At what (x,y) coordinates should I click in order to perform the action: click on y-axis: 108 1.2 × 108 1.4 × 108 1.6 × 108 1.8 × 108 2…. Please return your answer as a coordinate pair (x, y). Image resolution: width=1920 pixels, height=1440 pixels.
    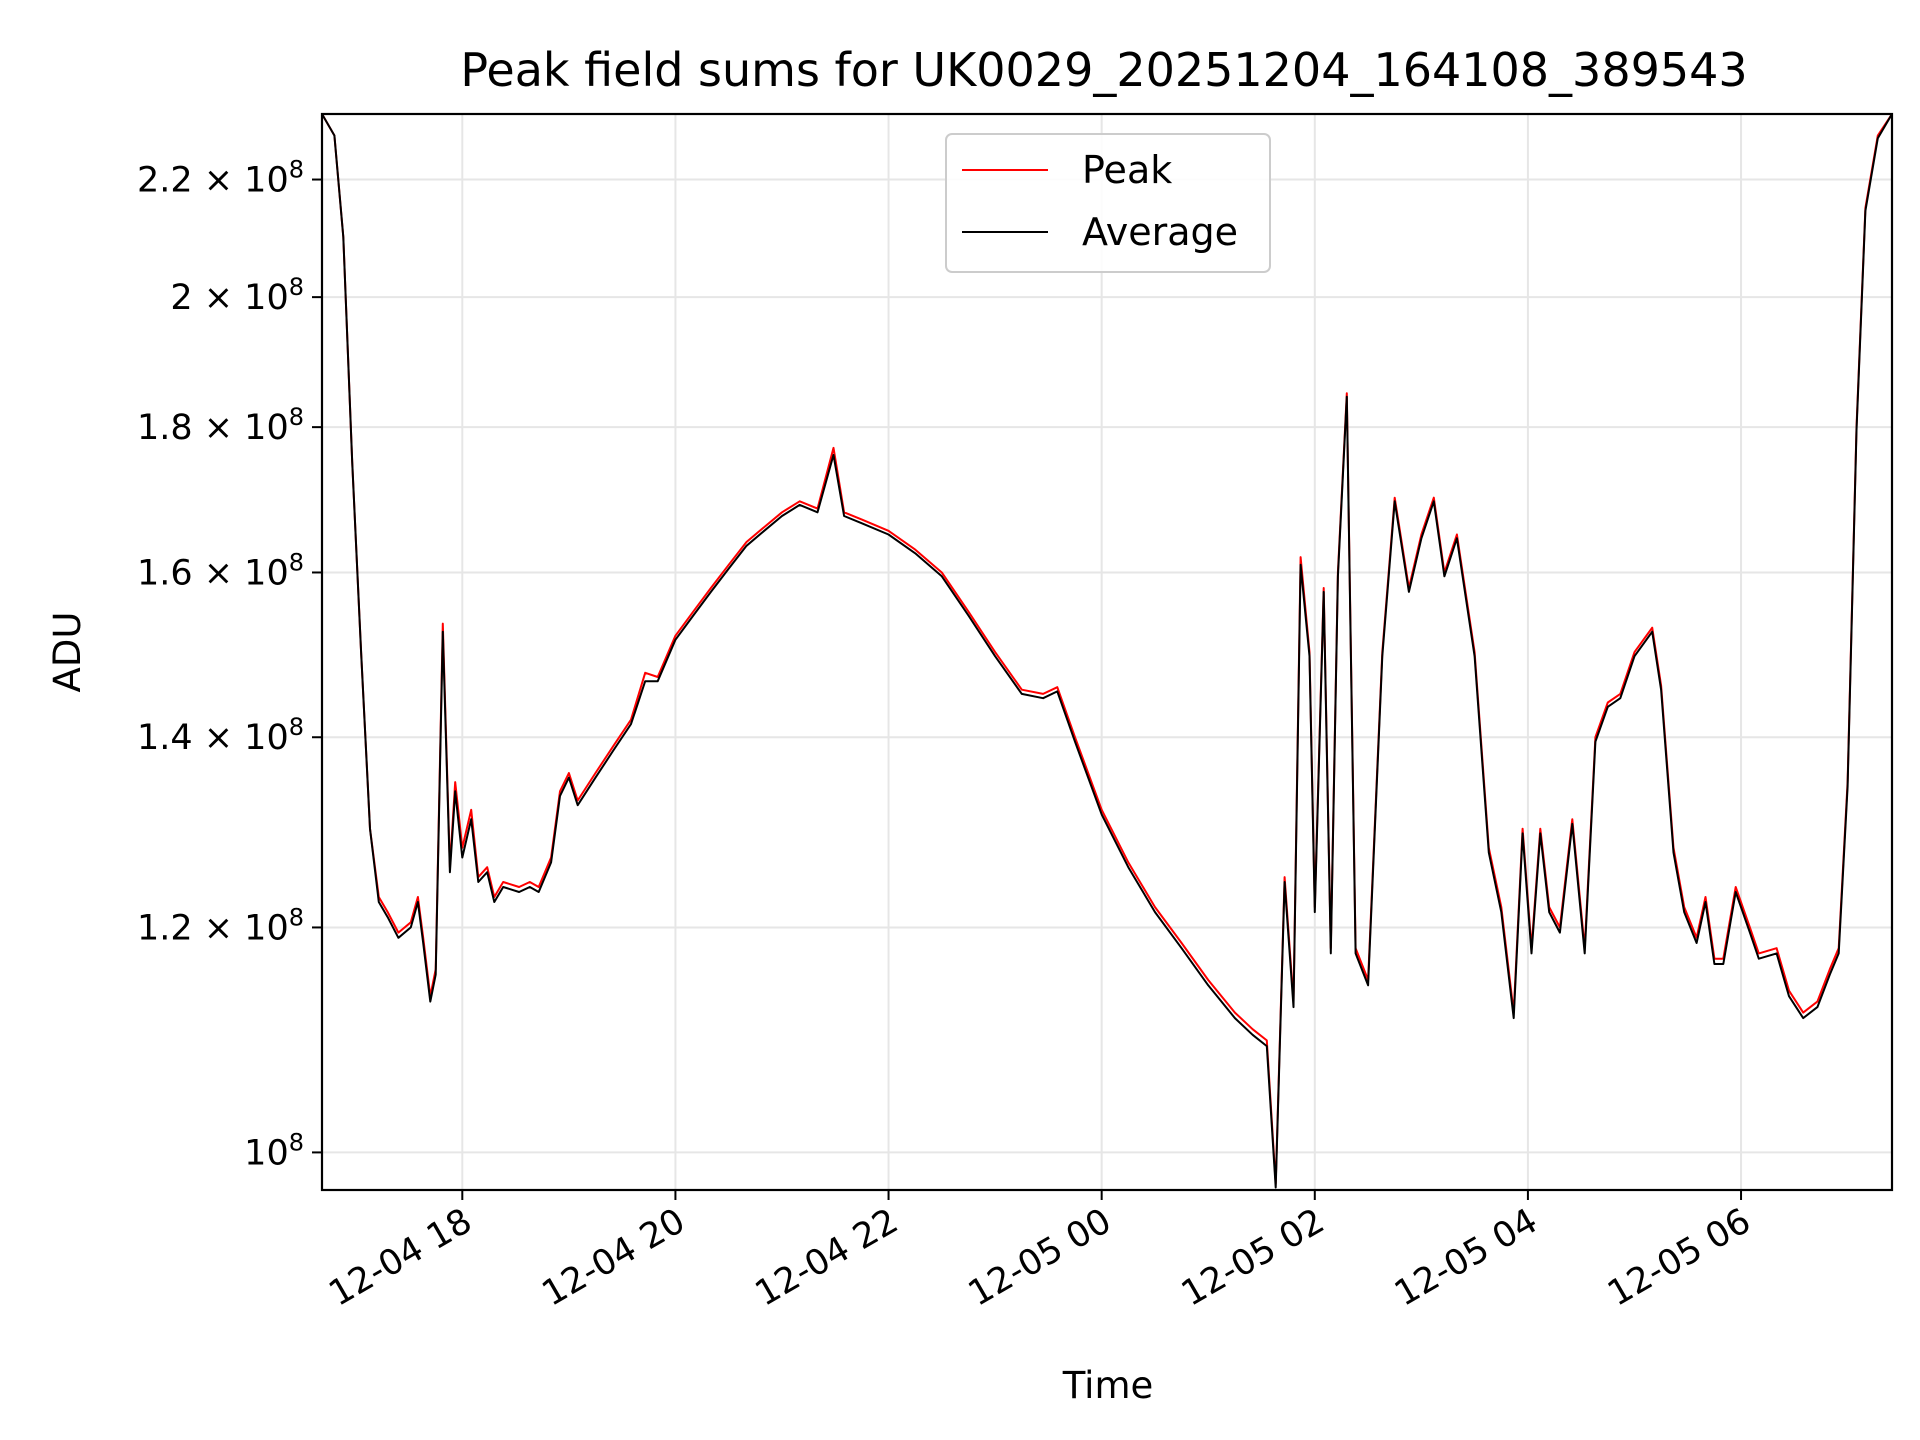
    Looking at the image, I should click on (229, 664).